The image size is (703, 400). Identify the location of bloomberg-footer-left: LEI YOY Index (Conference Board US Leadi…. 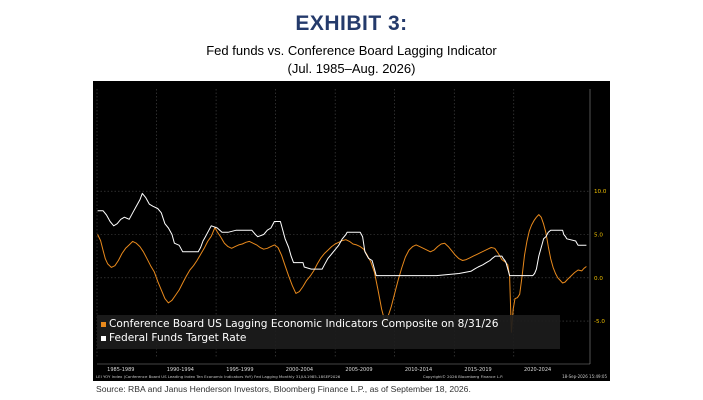
(218, 376).